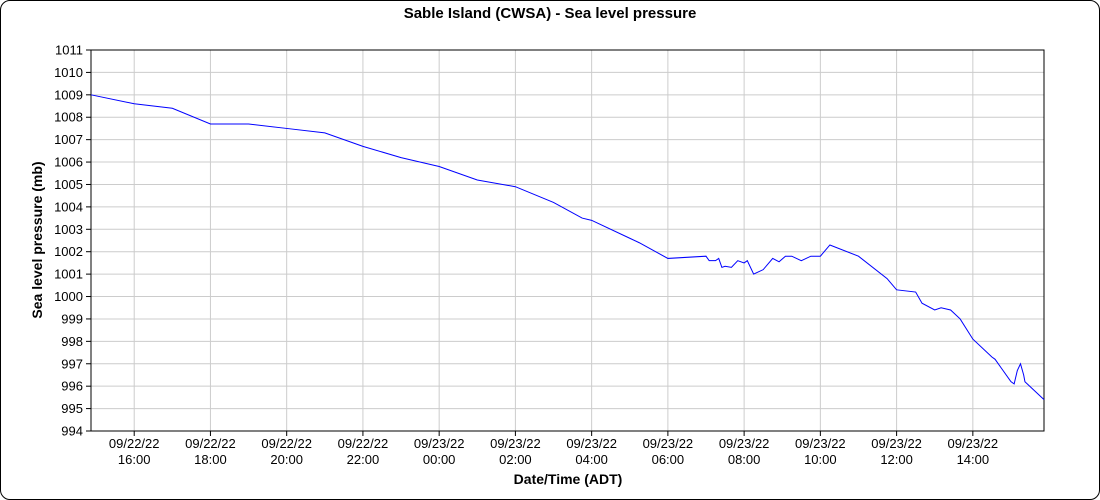 The height and width of the screenshot is (500, 1100). I want to click on x-tick-label-time: 18:00, so click(210, 459).